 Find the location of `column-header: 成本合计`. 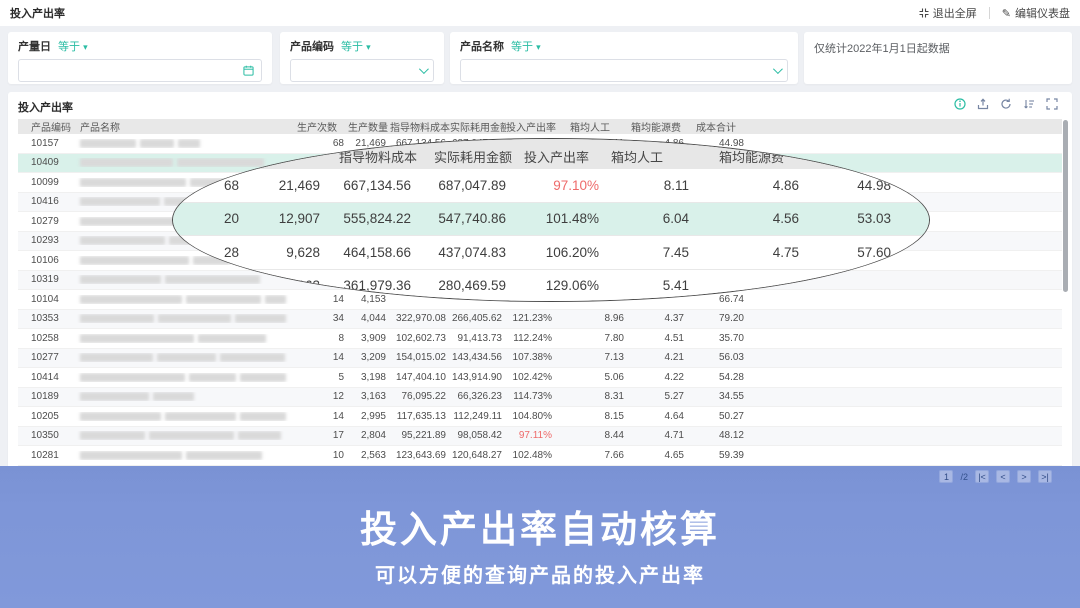

column-header: 成本合计 is located at coordinates (716, 128).